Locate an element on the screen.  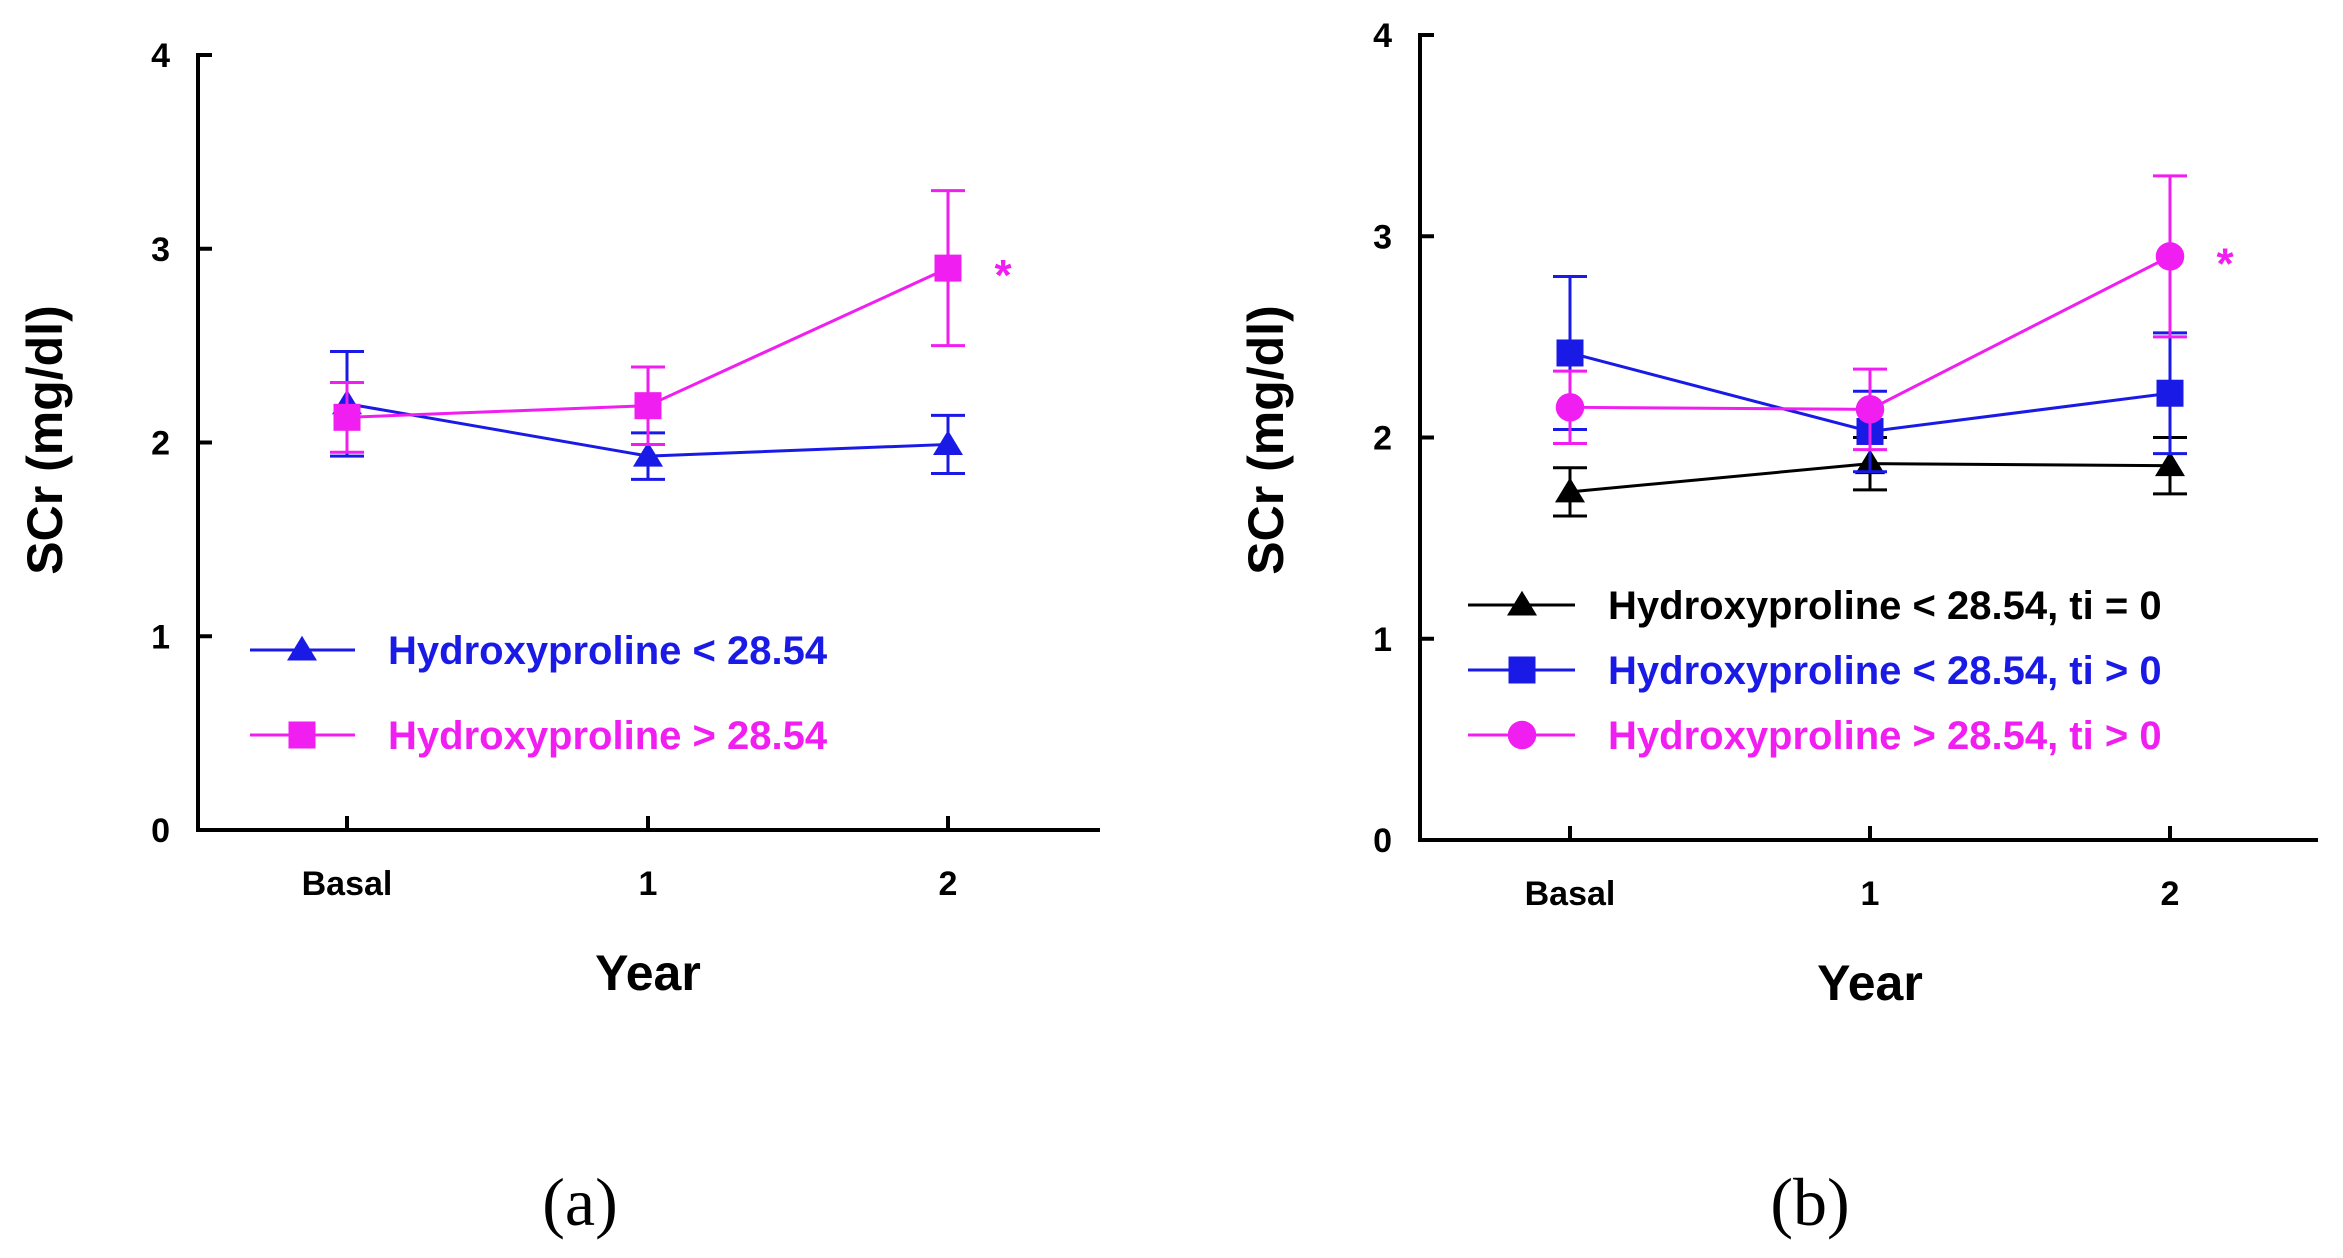
panel-label: (a) is located at coordinates (579, 1202).